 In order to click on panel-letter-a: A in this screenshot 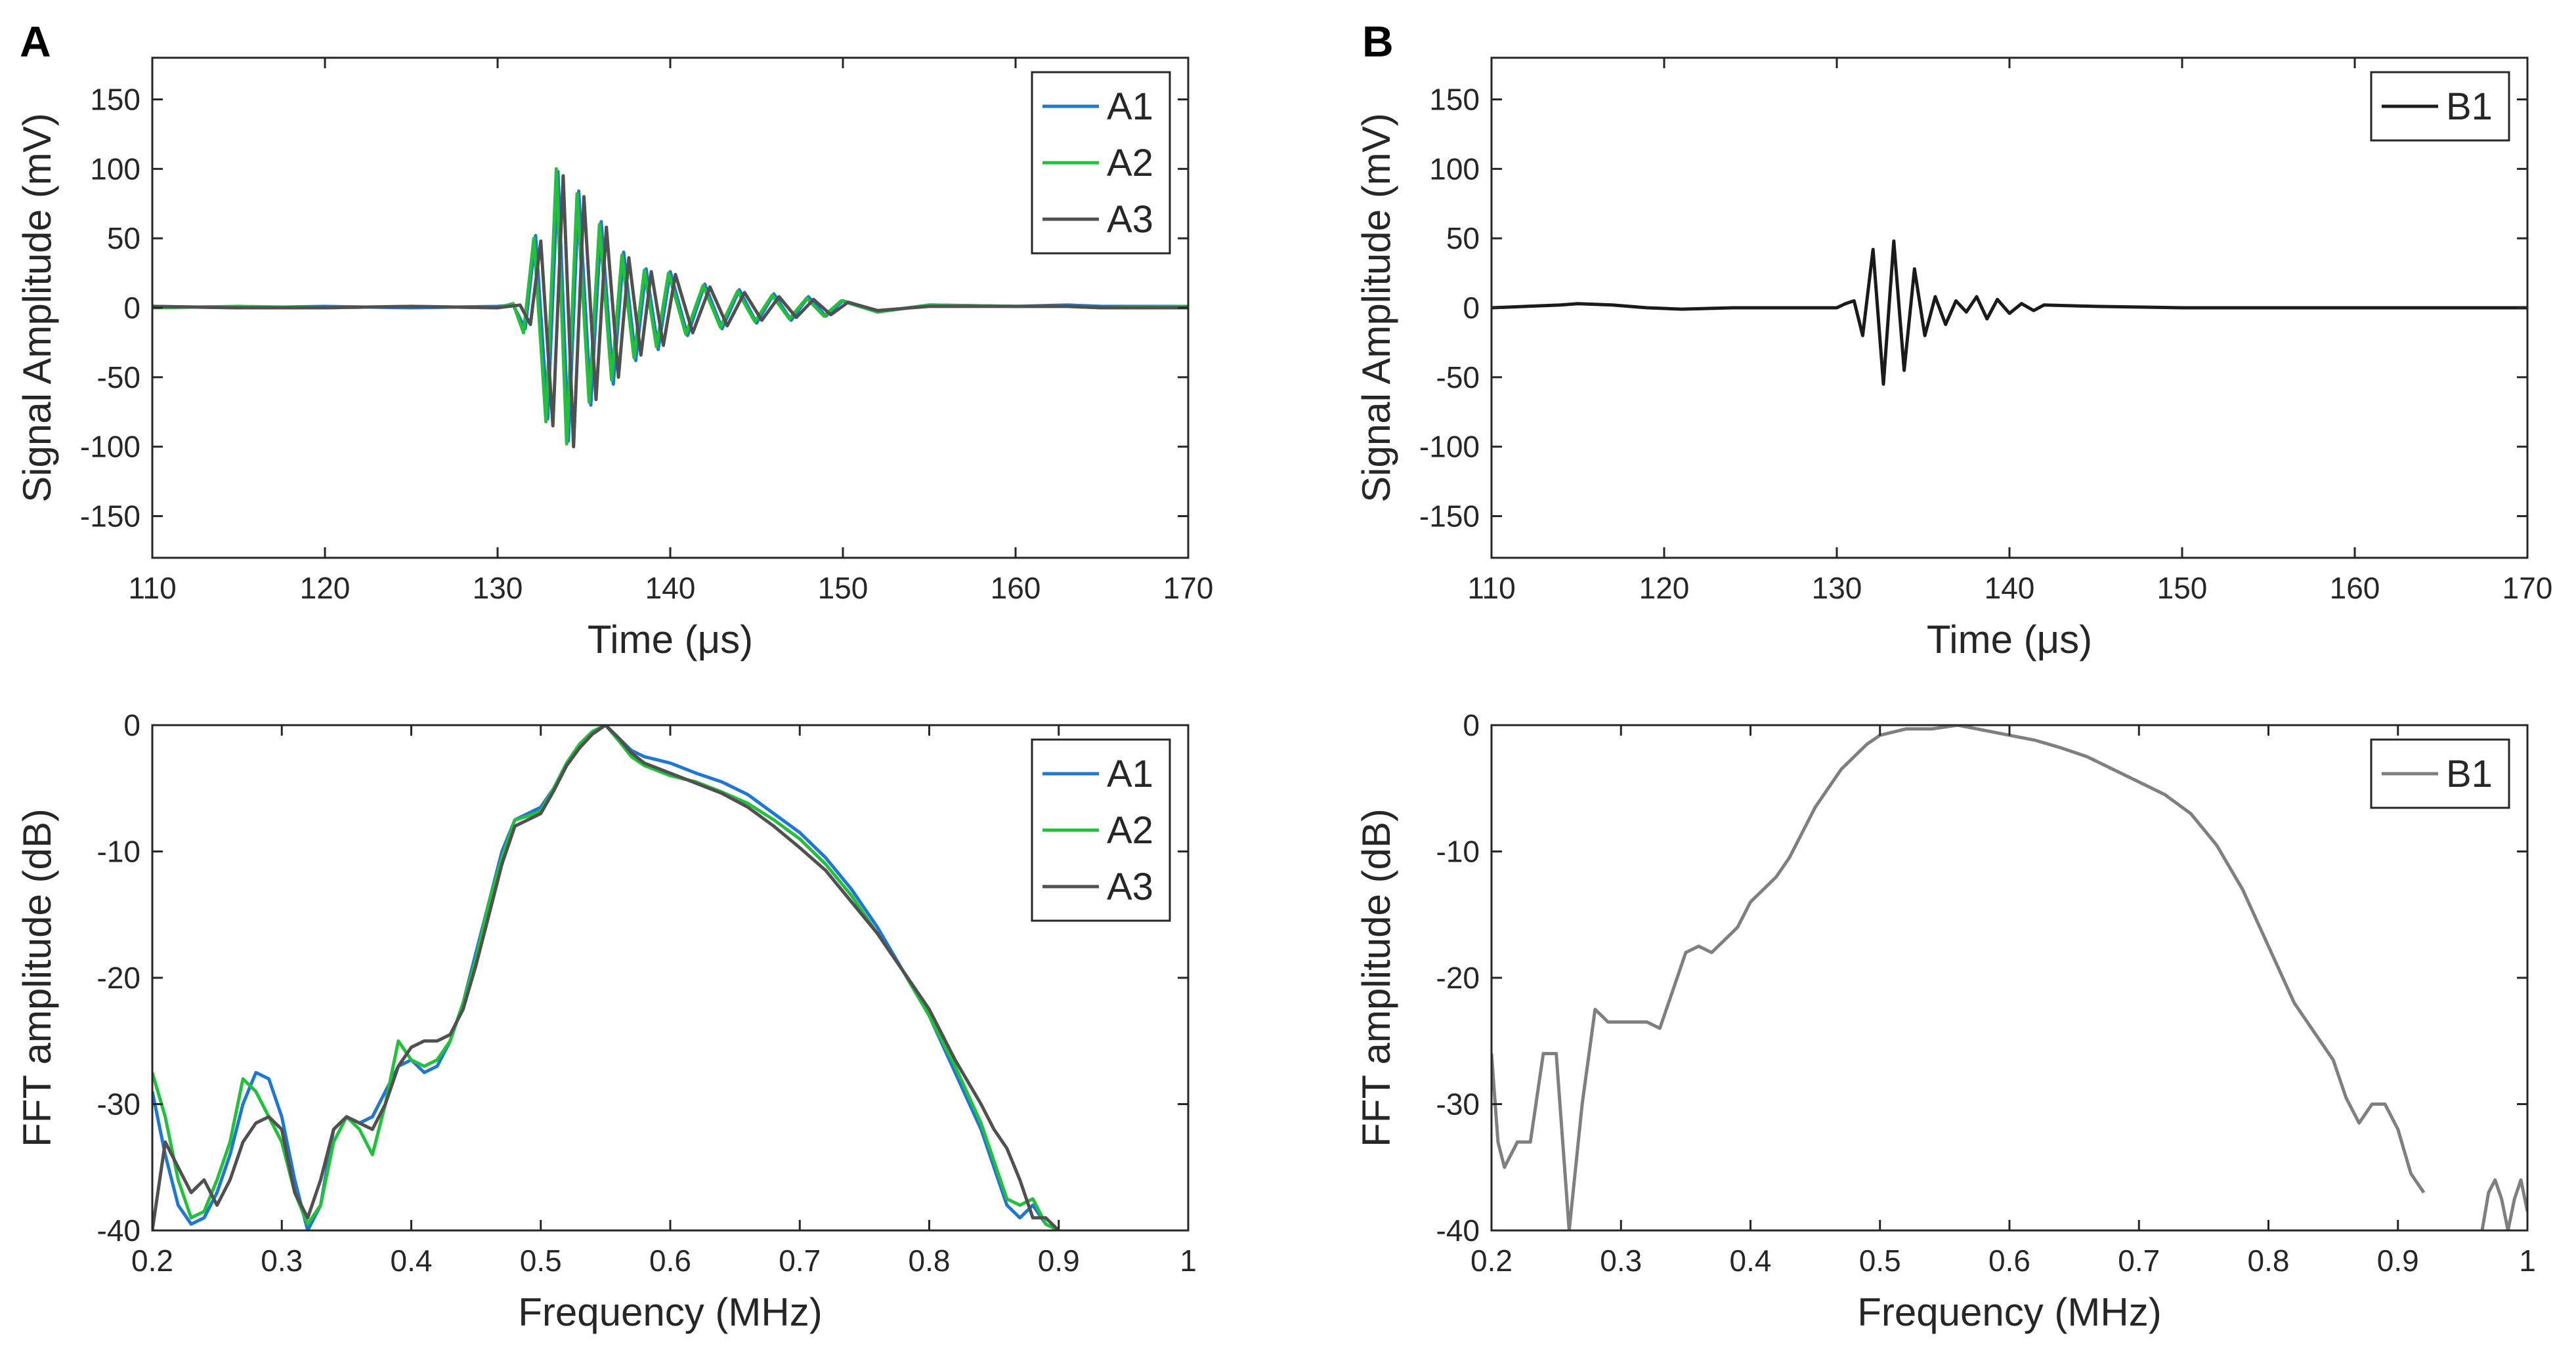, I will do `click(35, 42)`.